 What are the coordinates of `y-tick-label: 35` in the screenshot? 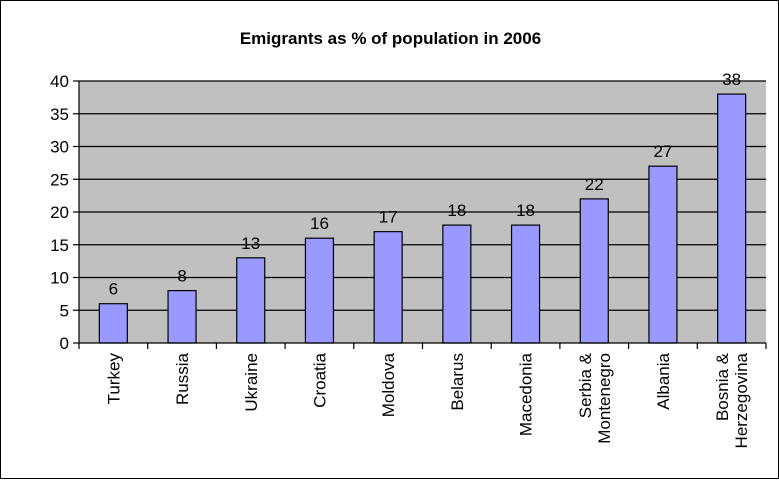 It's located at (59, 114).